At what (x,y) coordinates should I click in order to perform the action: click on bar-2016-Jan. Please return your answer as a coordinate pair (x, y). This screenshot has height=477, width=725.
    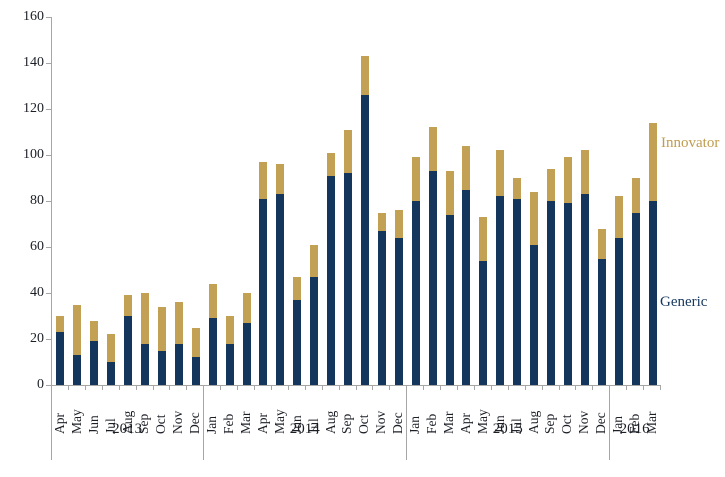
    Looking at the image, I should click on (618, 290).